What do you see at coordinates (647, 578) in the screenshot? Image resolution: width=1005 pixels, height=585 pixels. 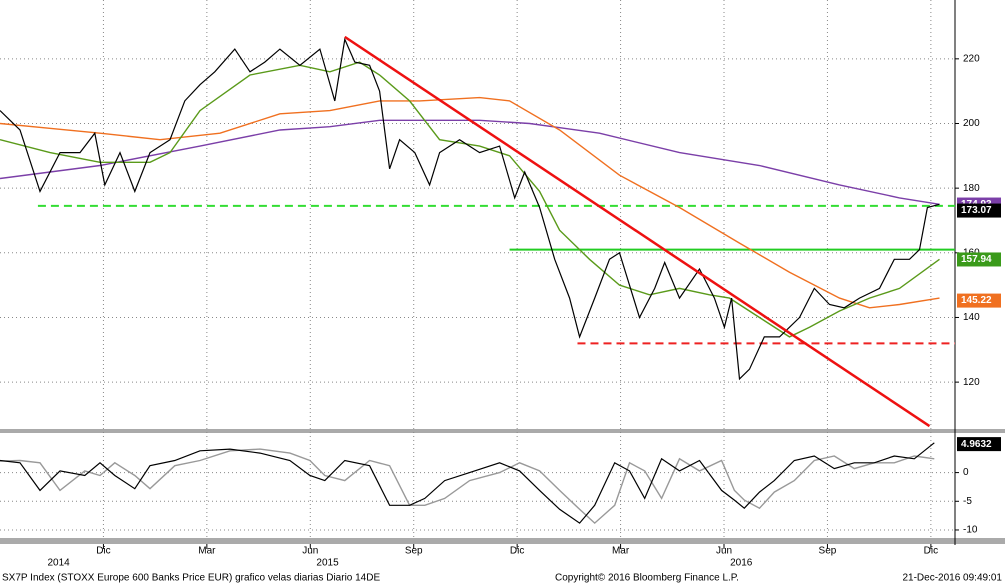 I see `footer-center: Copyright© 2016 Bloomberg Finance L.P.` at bounding box center [647, 578].